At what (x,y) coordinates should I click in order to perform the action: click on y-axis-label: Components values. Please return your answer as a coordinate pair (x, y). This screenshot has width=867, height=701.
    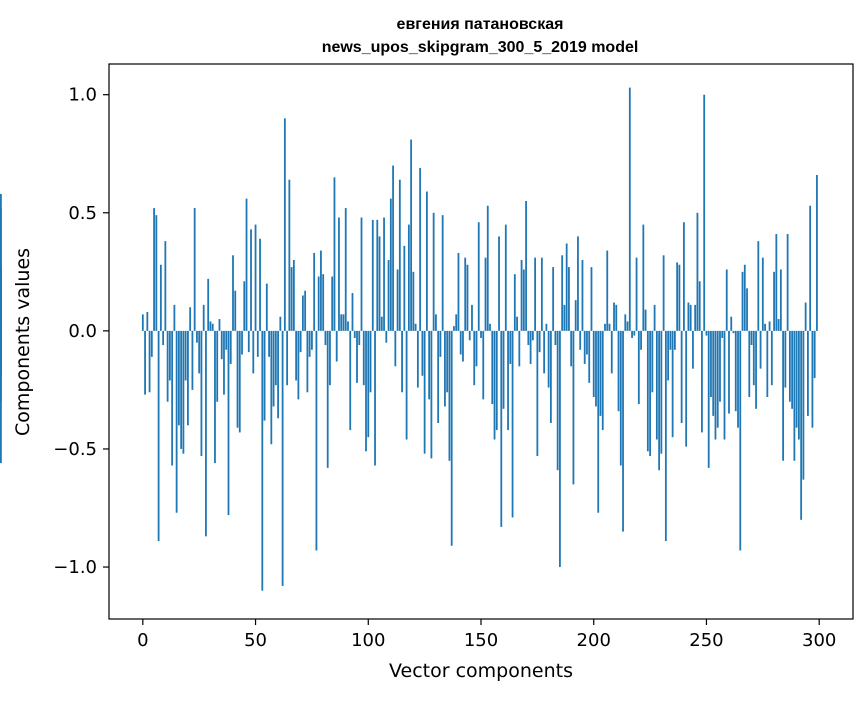
    Looking at the image, I should click on (23, 342).